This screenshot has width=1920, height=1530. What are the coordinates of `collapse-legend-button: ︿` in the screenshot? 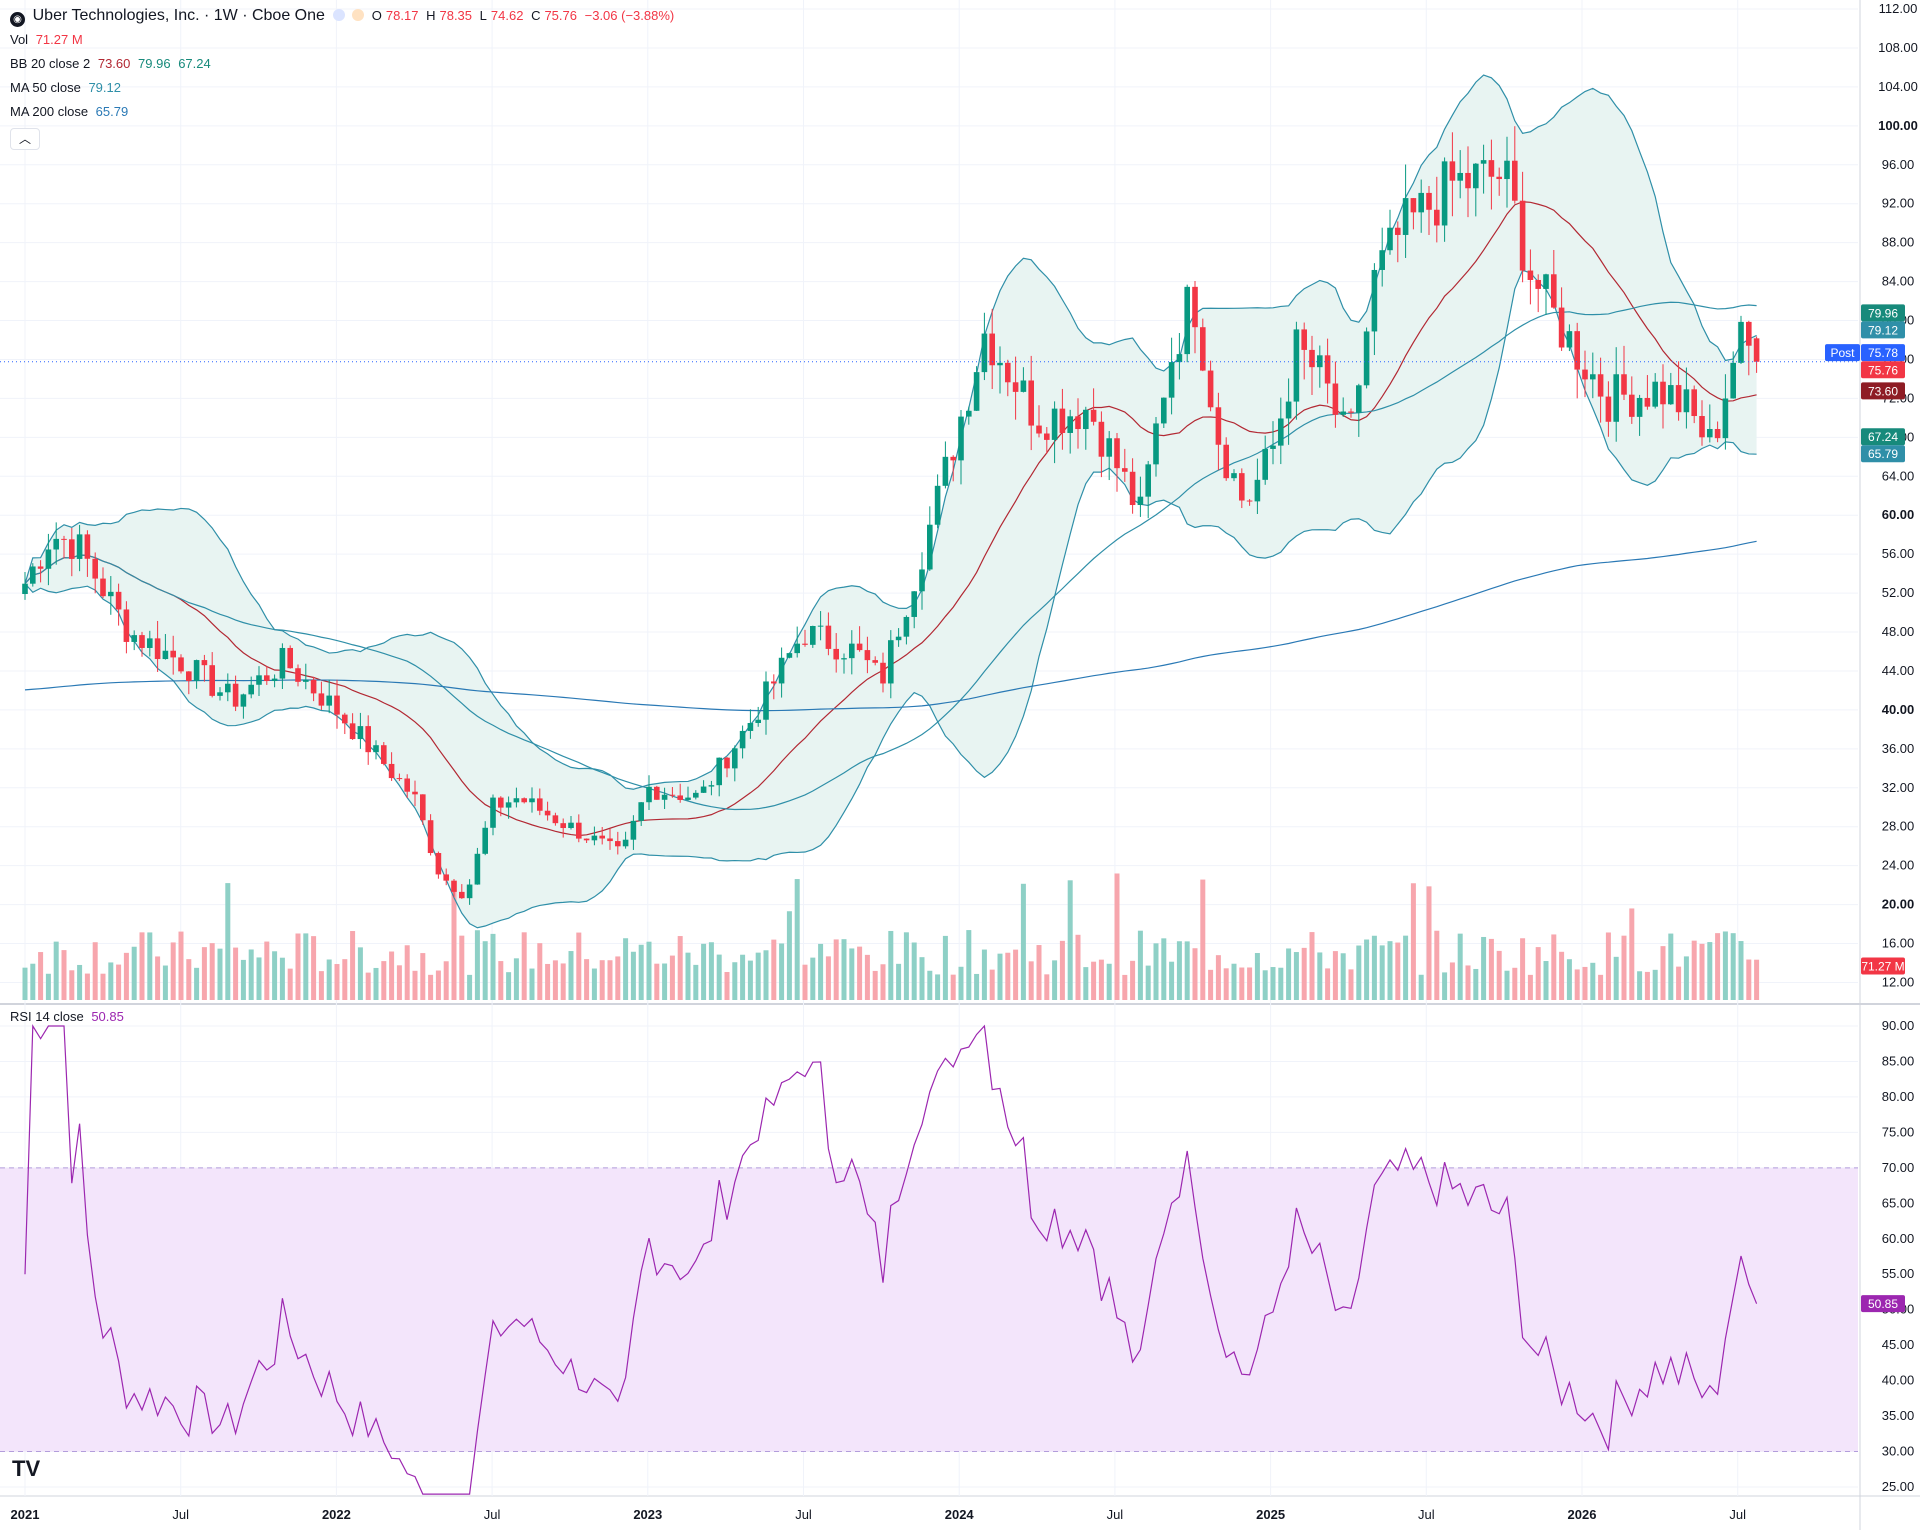 It's located at (25, 139).